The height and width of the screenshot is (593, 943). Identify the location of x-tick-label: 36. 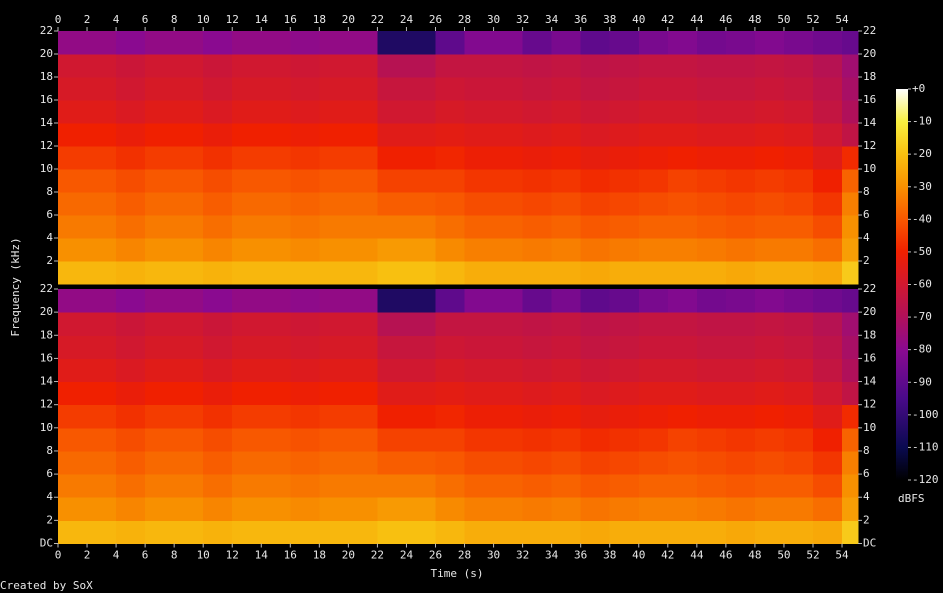
(580, 555).